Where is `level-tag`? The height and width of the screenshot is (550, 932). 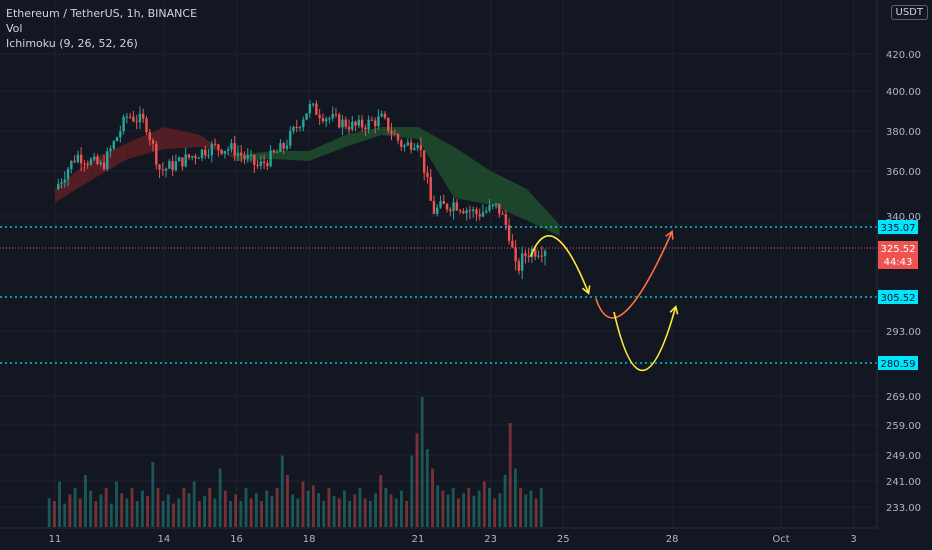 level-tag is located at coordinates (898, 227).